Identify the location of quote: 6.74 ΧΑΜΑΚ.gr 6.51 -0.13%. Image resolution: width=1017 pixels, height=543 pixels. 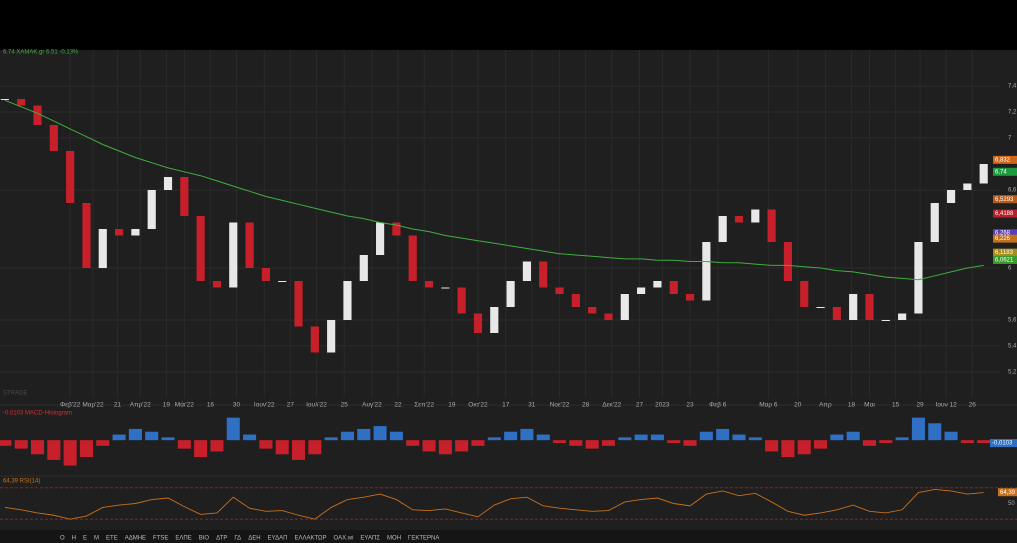
(41, 53).